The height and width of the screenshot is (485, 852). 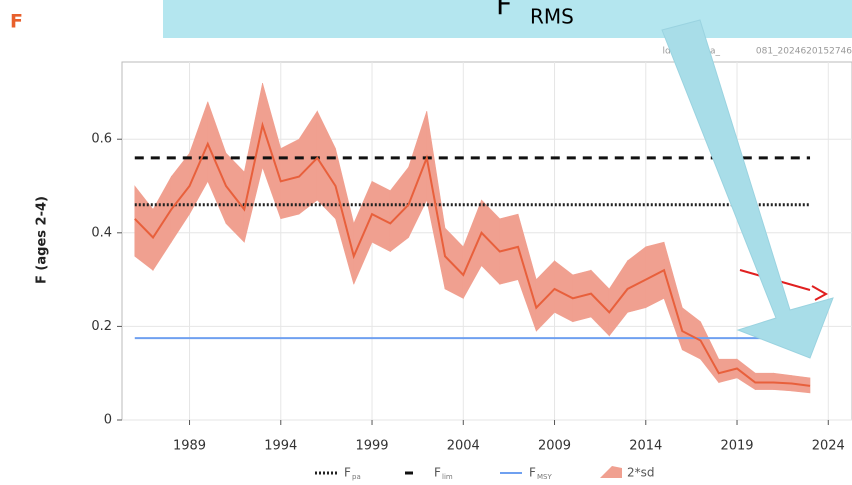 I want to click on panel-label: F, so click(x=16, y=22).